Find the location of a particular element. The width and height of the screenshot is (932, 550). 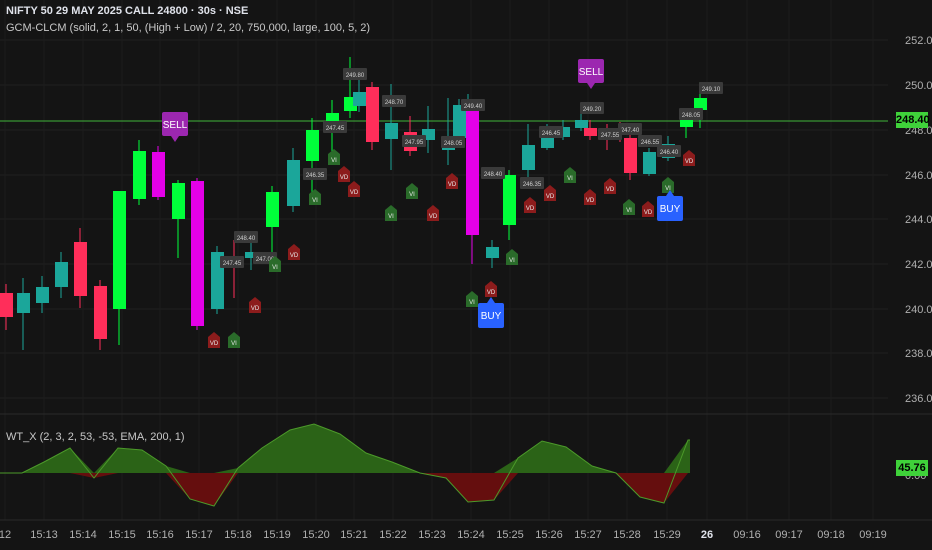

level-tag-text: 247.95 is located at coordinates (414, 143).